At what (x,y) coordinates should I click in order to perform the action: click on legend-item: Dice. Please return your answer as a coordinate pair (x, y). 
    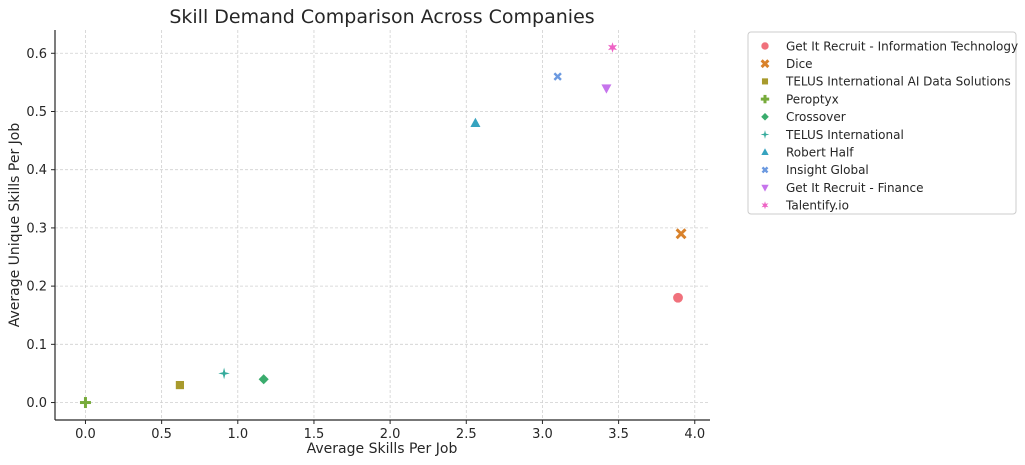
    Looking at the image, I should click on (786, 64).